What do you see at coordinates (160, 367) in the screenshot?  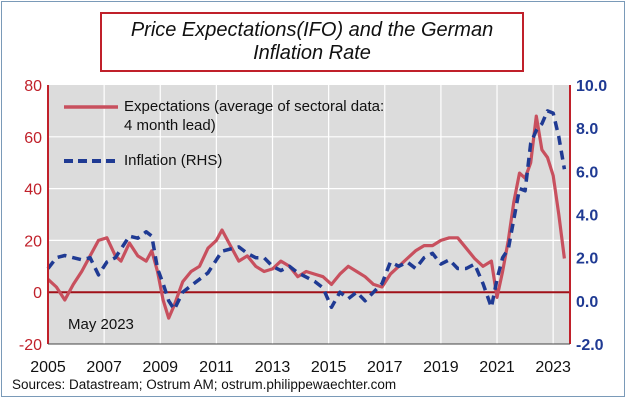 I see `x-tick-label: 2009` at bounding box center [160, 367].